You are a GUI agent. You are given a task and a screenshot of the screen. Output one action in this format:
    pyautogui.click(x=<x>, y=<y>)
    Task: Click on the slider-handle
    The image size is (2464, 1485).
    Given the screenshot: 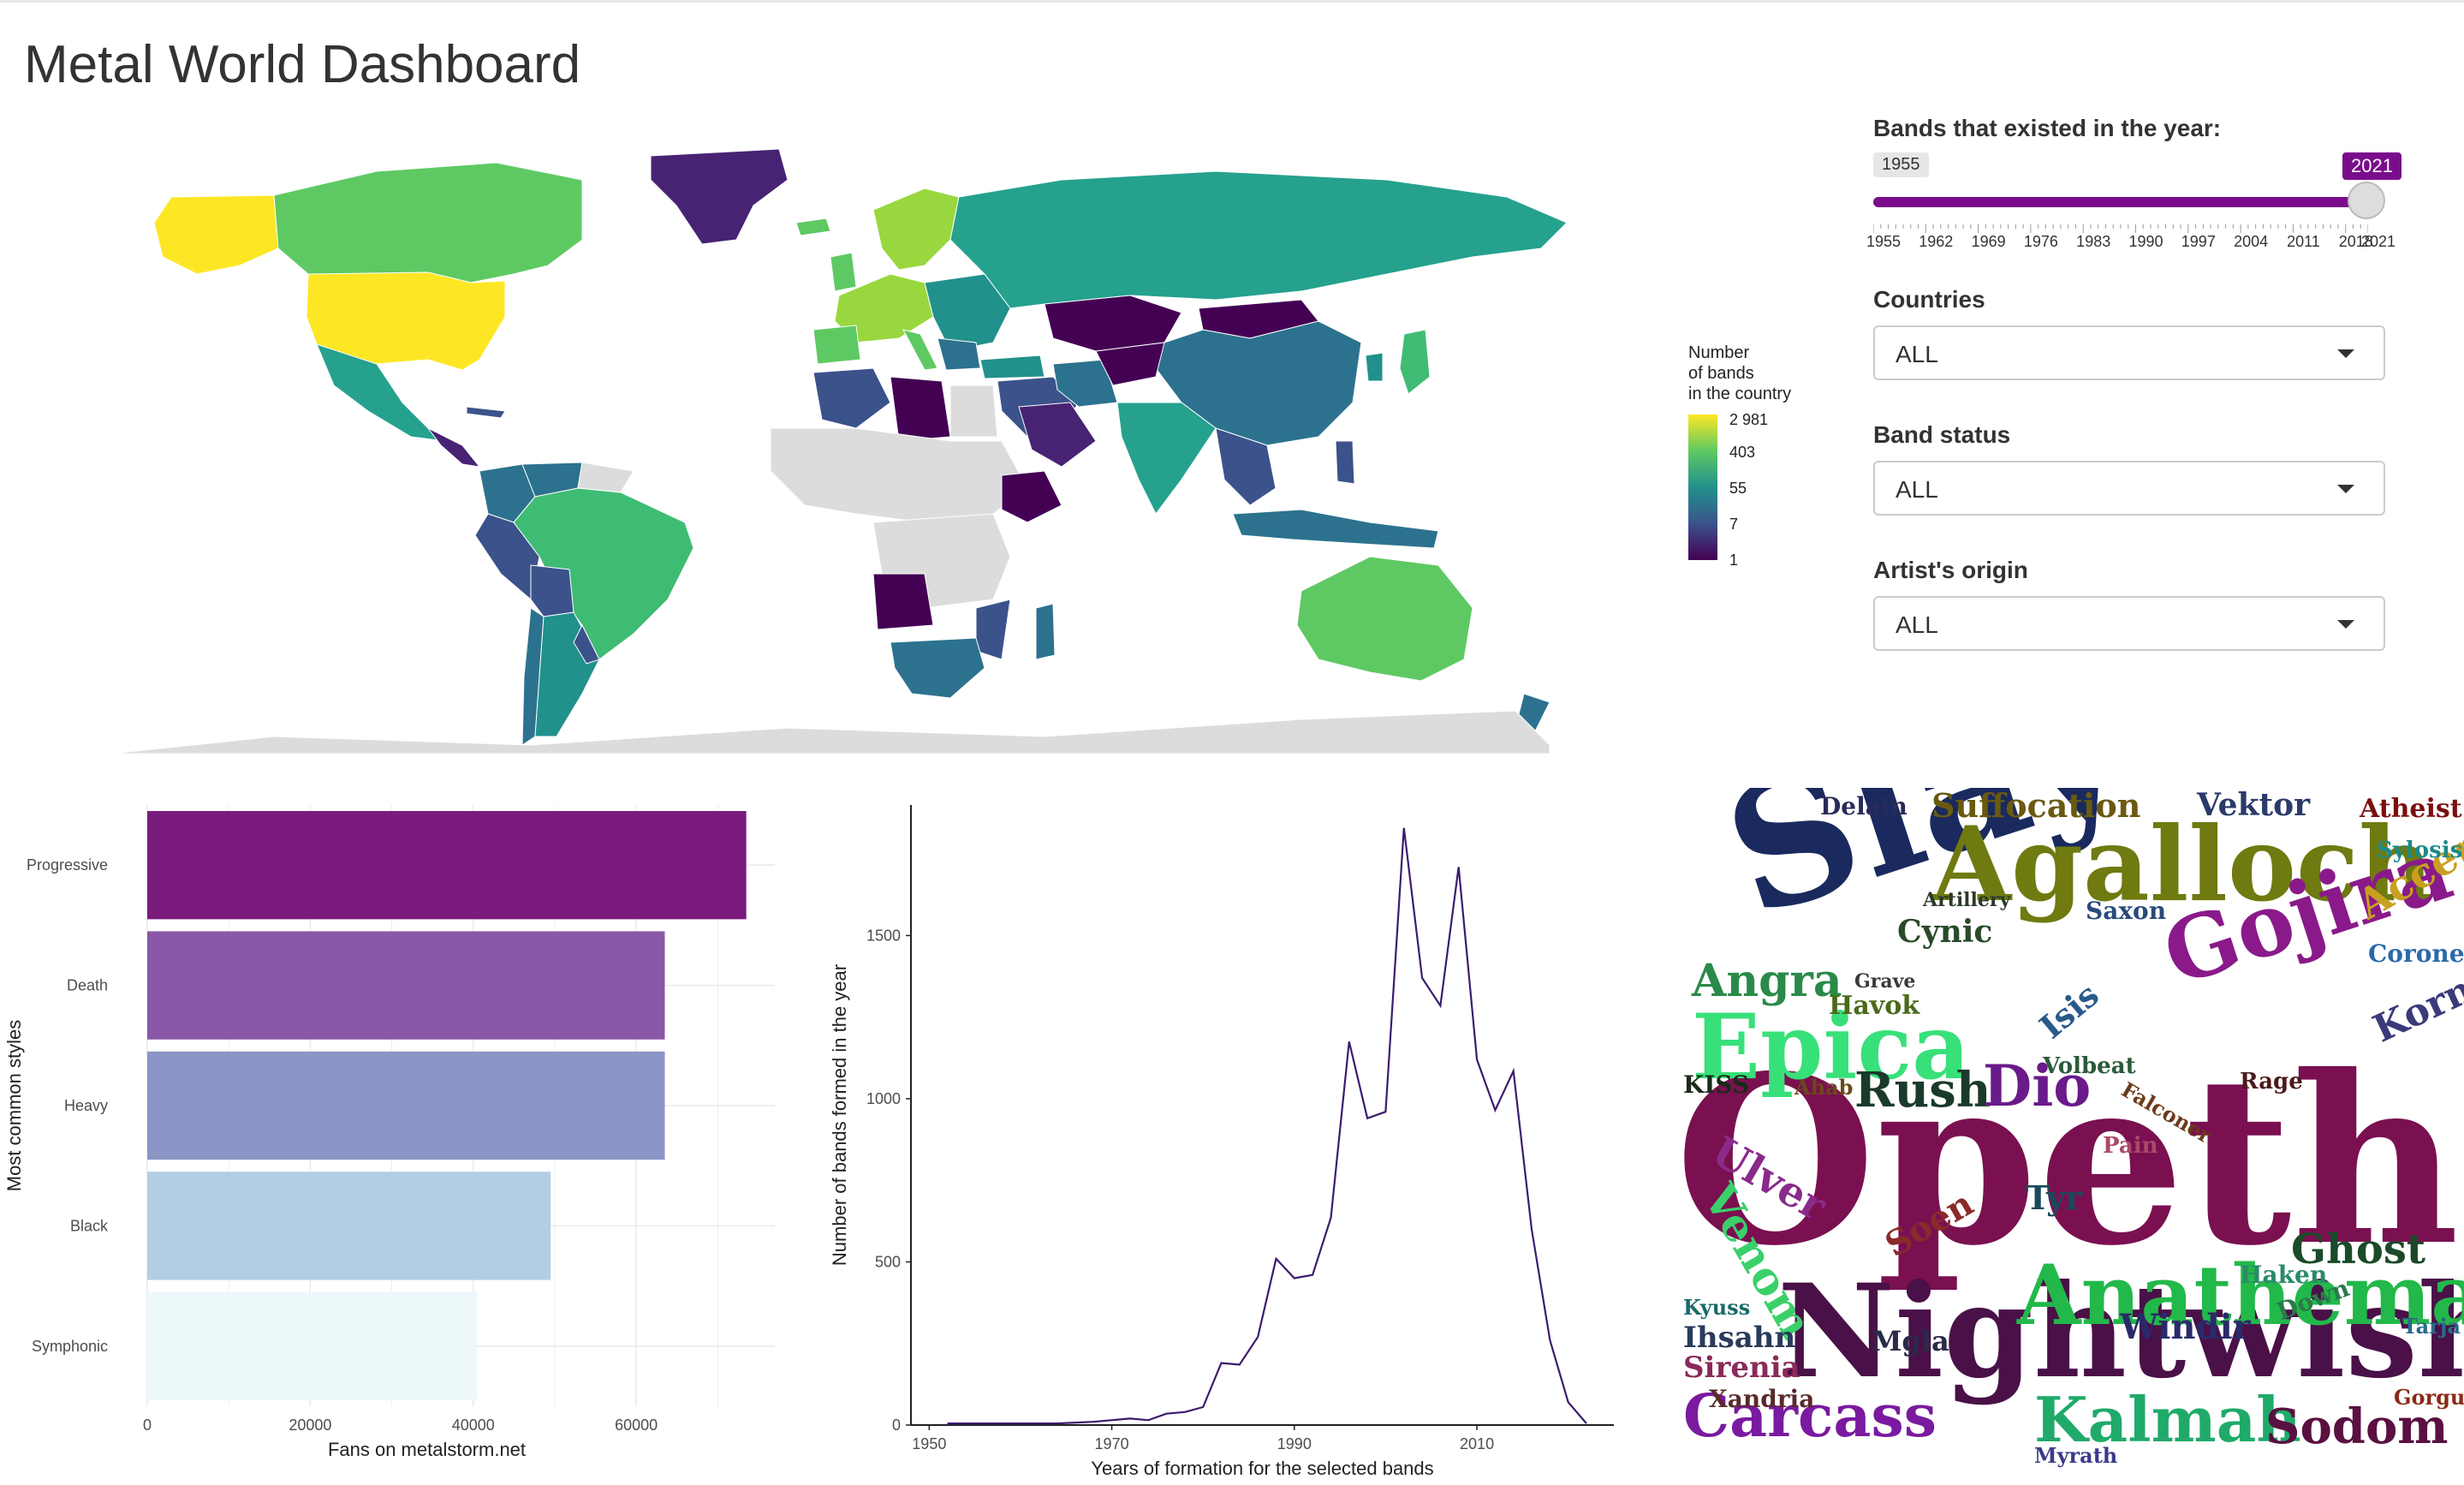 What is the action you would take?
    pyautogui.click(x=2366, y=200)
    